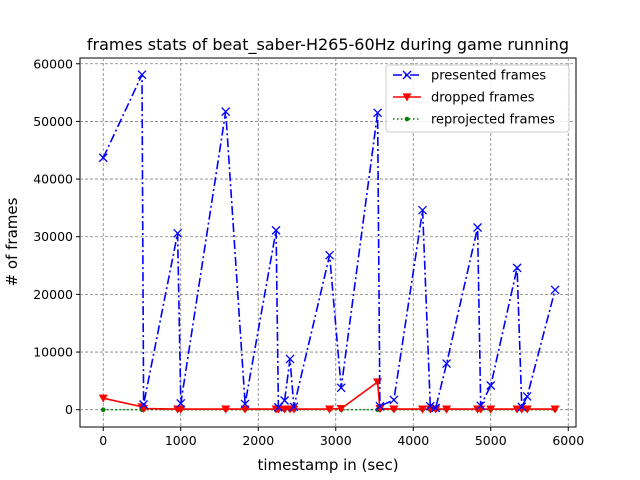 The image size is (640, 480). I want to click on legend-label: presented frames, so click(488, 76).